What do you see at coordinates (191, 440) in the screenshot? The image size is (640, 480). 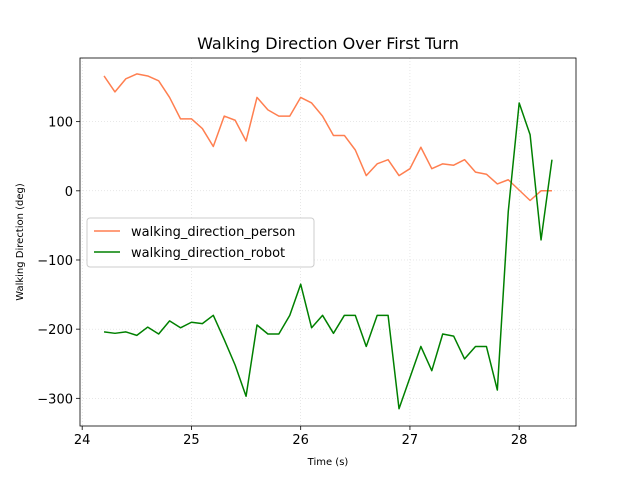 I see `x-tick-label: 25` at bounding box center [191, 440].